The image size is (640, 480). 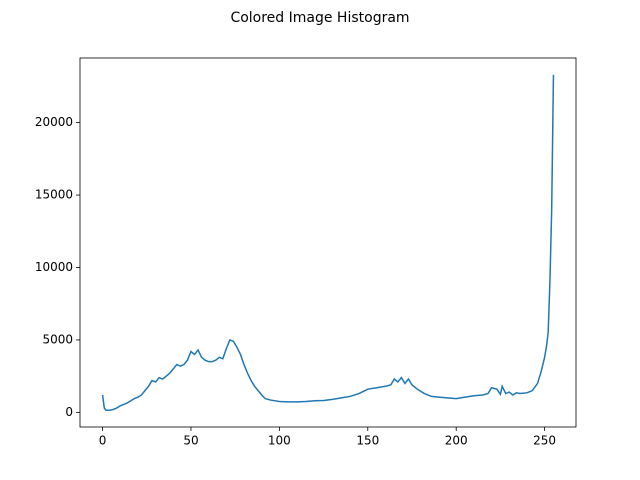 I want to click on y-tick-label: 5000, so click(x=57, y=339).